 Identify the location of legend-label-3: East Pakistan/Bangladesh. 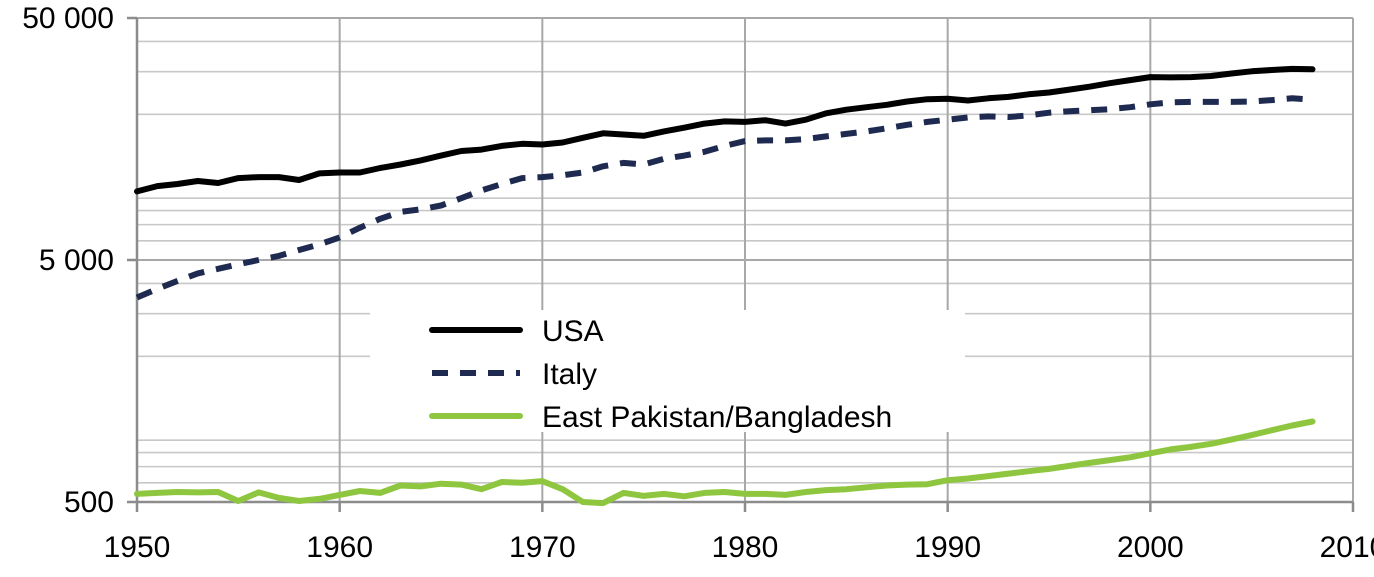
(717, 417).